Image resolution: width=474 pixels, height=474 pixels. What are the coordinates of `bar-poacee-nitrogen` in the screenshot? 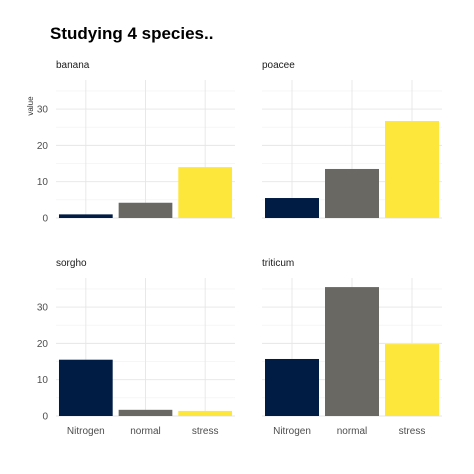 It's located at (292, 208).